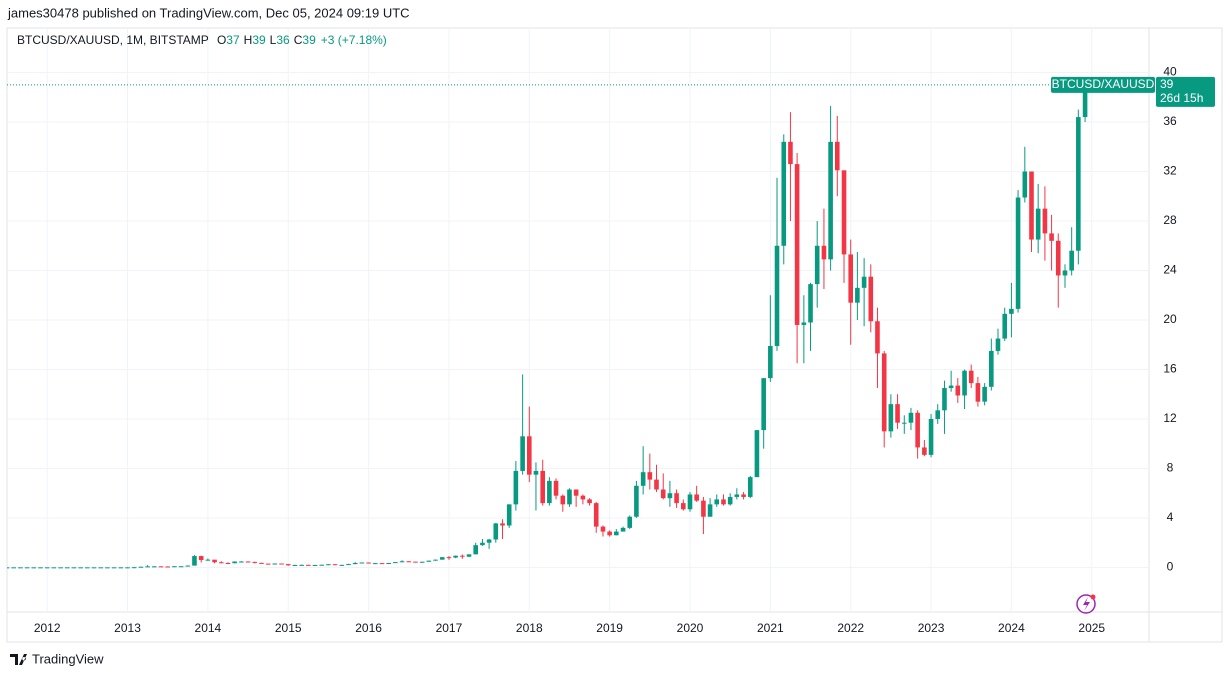 This screenshot has height=675, width=1230. Describe the element at coordinates (113, 40) in the screenshot. I see `symbol: BTCUSD/XAUUSD, 1M, BITSTAMP` at that location.